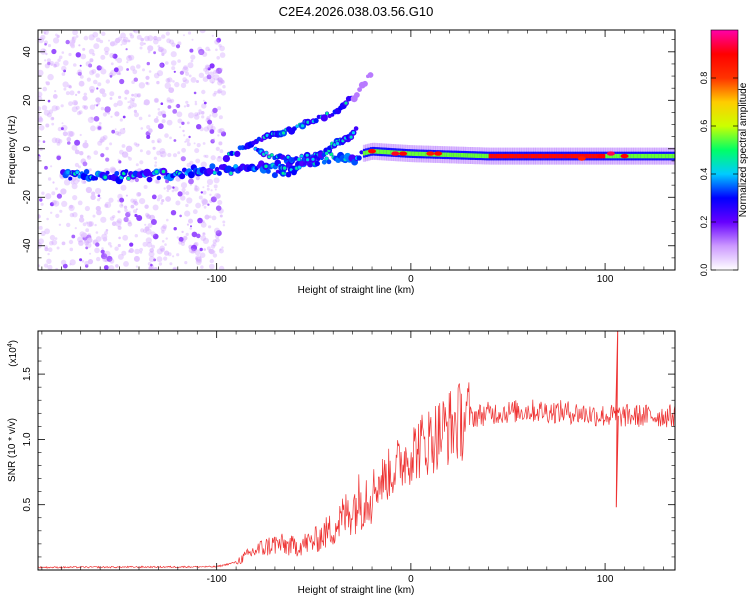 This screenshot has height=600, width=750. I want to click on colorbar-label: Normalized spectral amplitude, so click(743, 149).